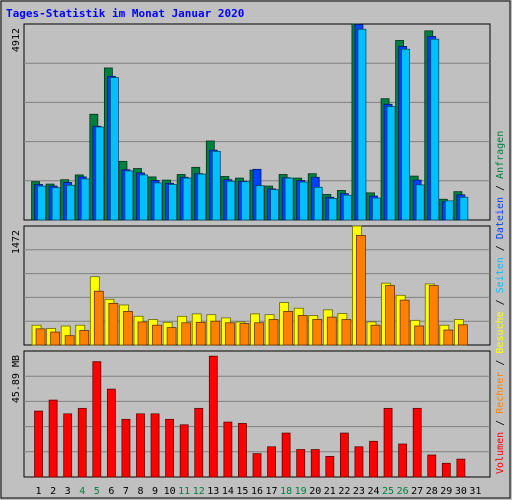 Image resolution: width=512 pixels, height=500 pixels. What do you see at coordinates (56, 204) in the screenshot?
I see `bar-seiten-day-2: Seiten 2: 810` at bounding box center [56, 204].